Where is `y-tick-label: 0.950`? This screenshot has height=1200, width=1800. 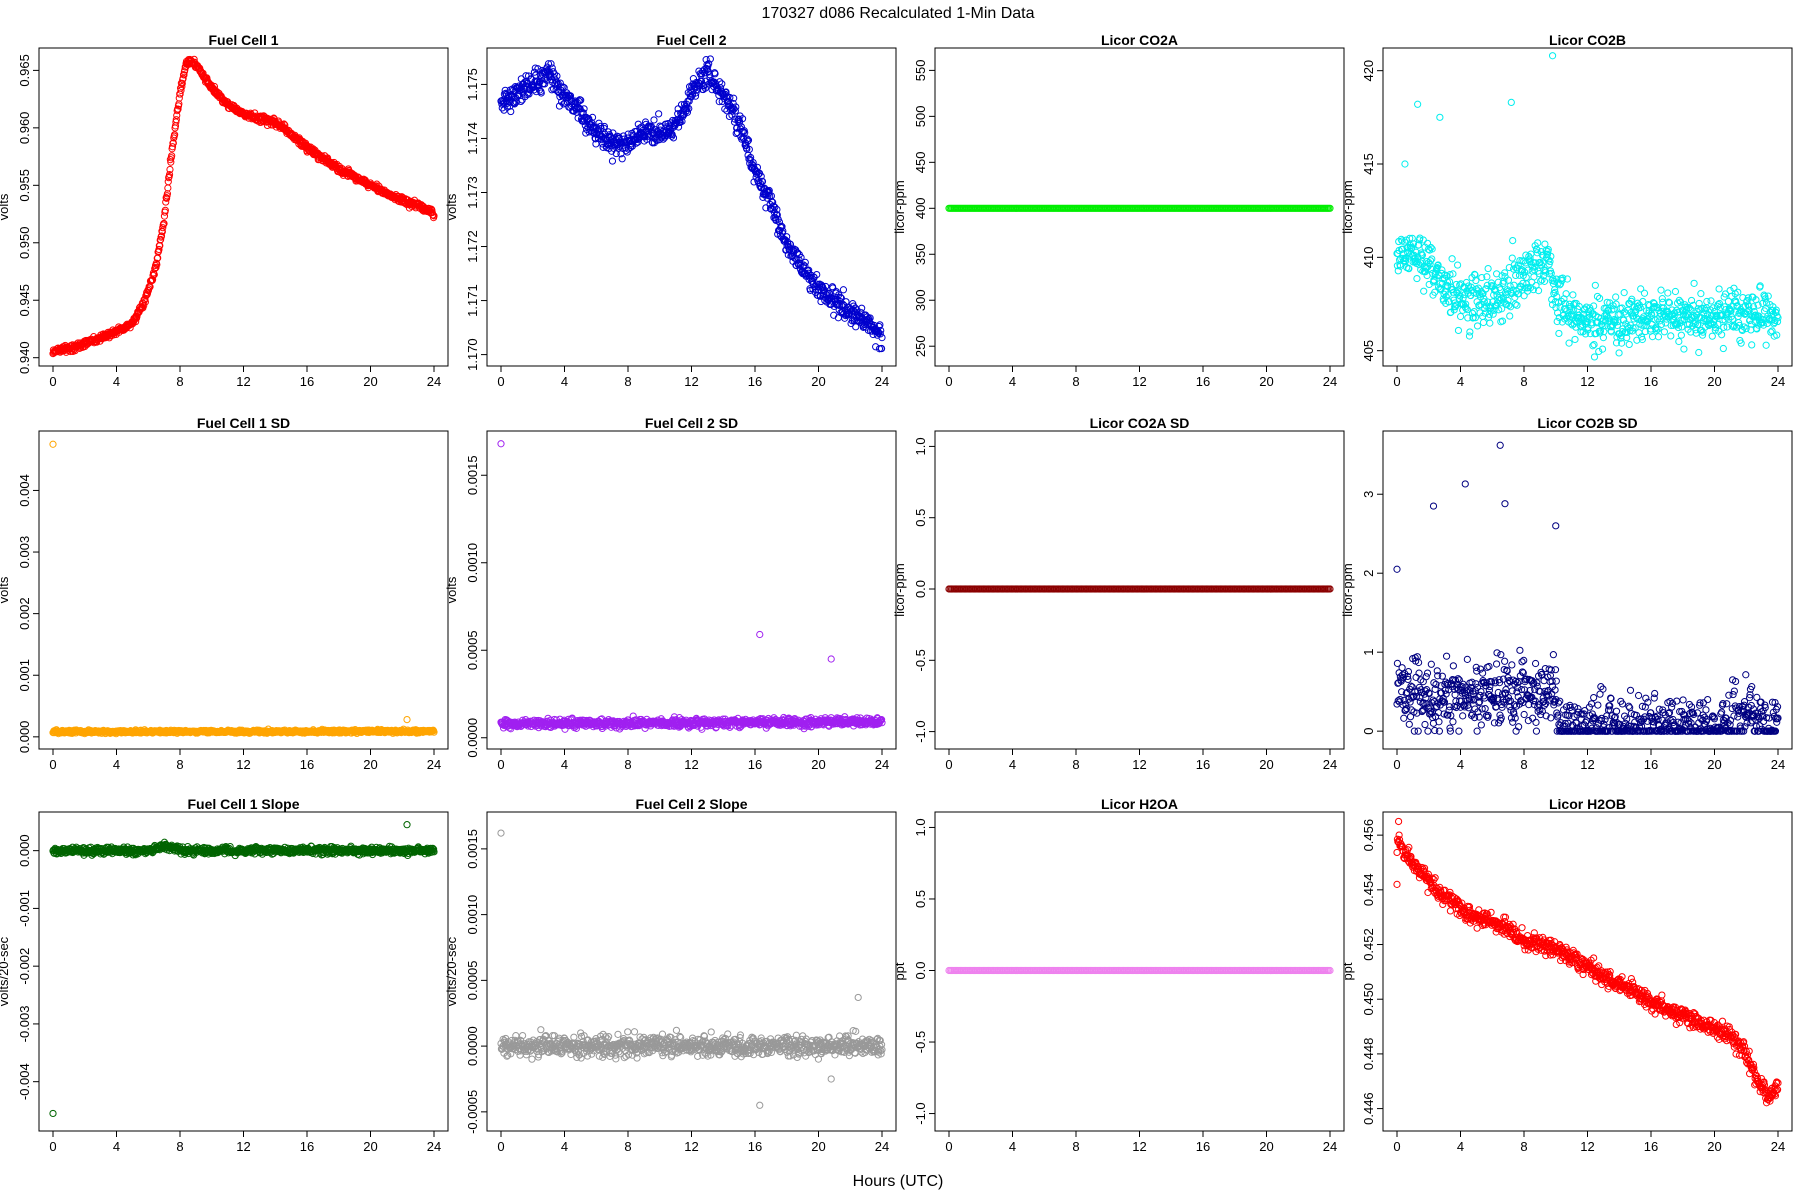
y-tick-label: 0.950 is located at coordinates (24, 243).